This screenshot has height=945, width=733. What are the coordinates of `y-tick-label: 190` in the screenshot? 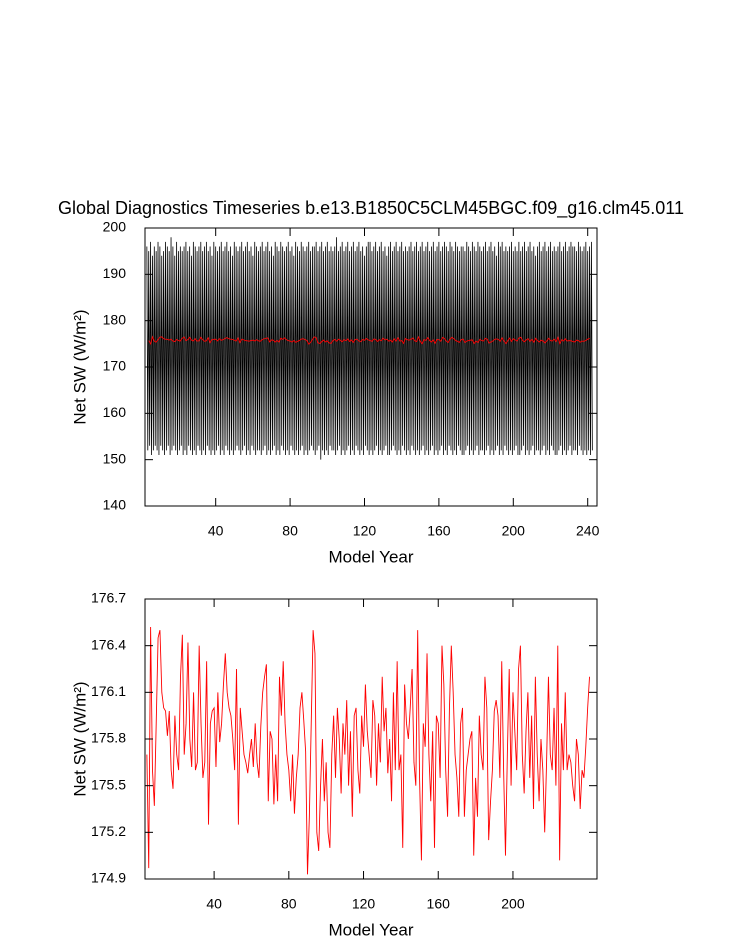 It's located at (115, 273).